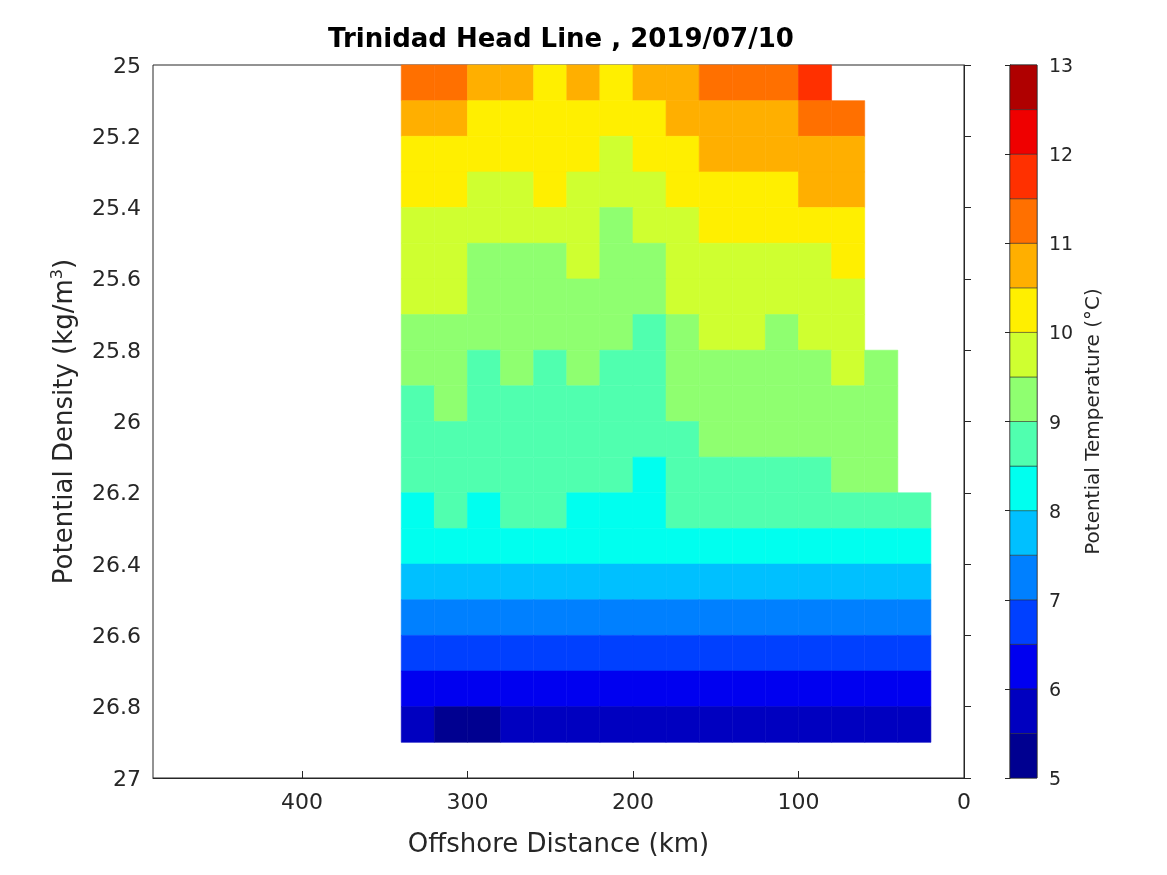  What do you see at coordinates (116, 707) in the screenshot?
I see `y-tick-label: 26.8` at bounding box center [116, 707].